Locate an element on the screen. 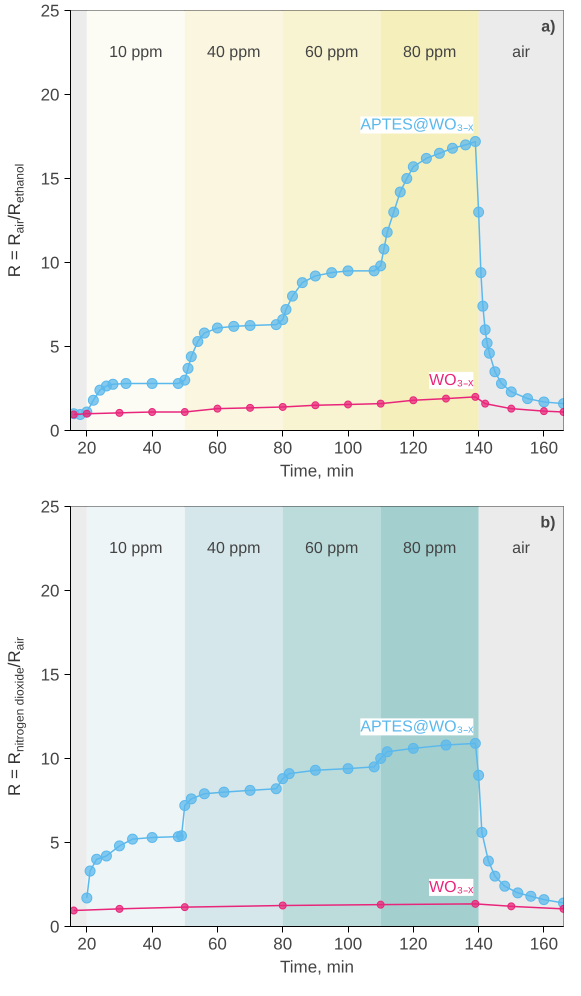  y-axis-title: R = Rnitrogen dioxide/Rair is located at coordinates (15, 716).